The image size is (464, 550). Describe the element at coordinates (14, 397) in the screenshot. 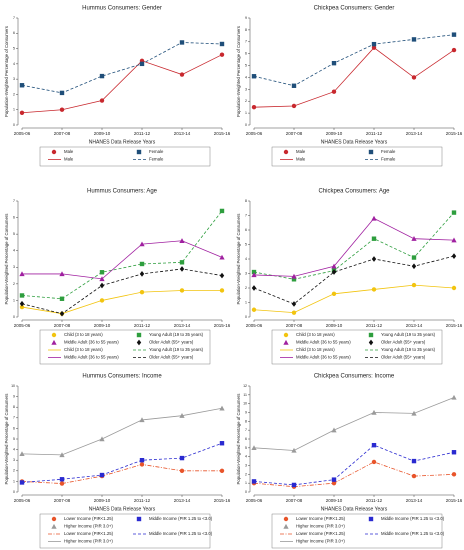

I see `y-tick-label: 9` at that location.